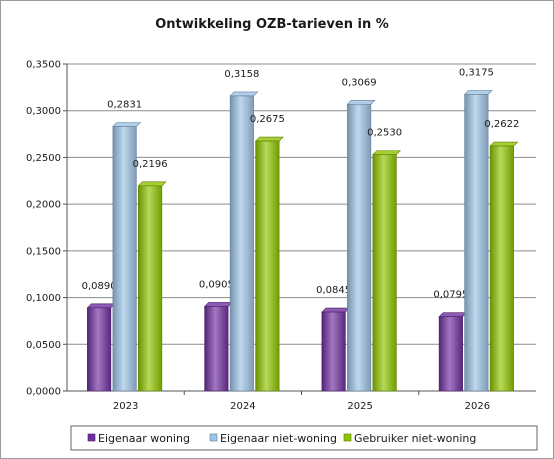  What do you see at coordinates (216, 284) in the screenshot?
I see `data-label: 0,0905` at bounding box center [216, 284].